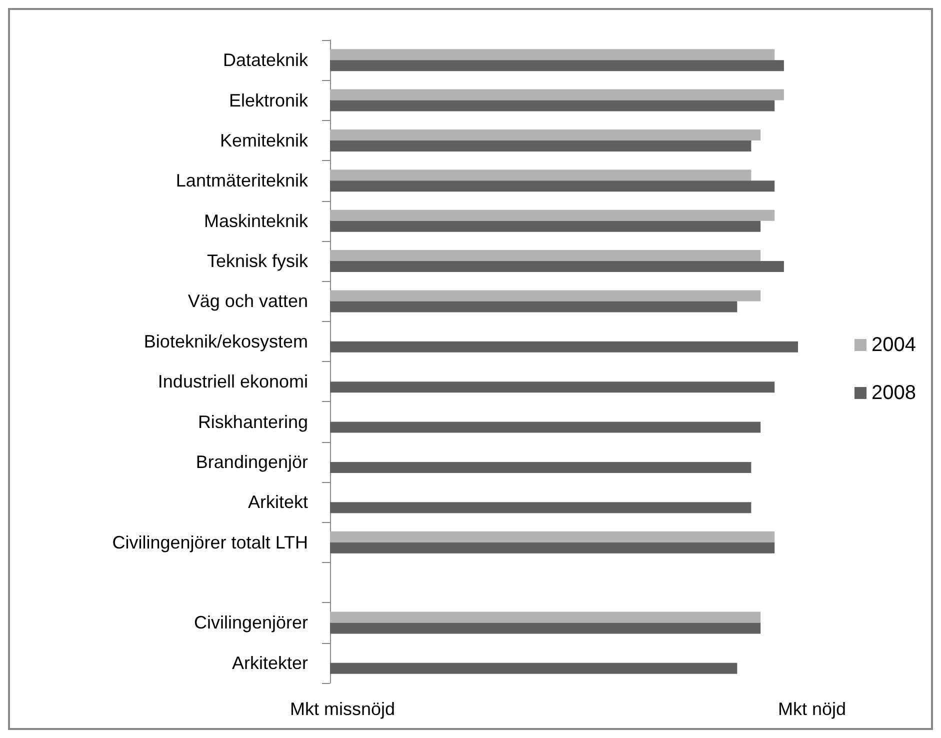  What do you see at coordinates (270, 662) in the screenshot?
I see `y-tick-label: Arkitekter` at bounding box center [270, 662].